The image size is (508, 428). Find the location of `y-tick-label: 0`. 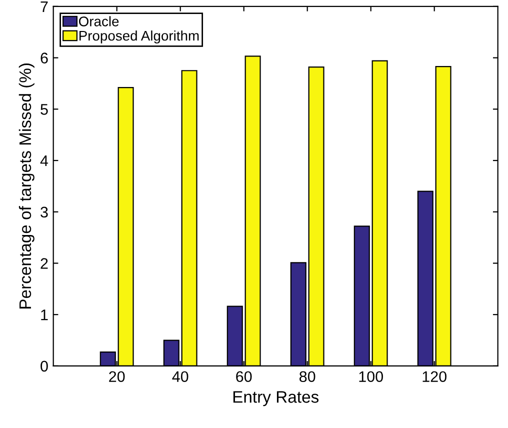

y-tick-label: 0 is located at coordinates (44, 366).